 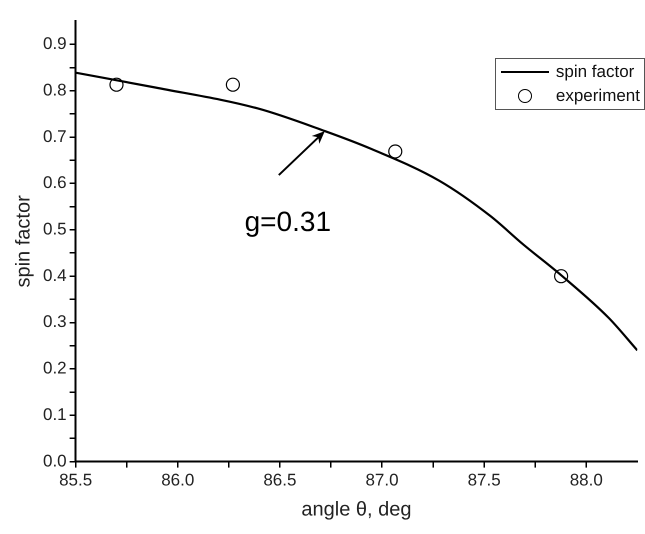 What do you see at coordinates (484, 480) in the screenshot?
I see `x-tick-label: 87.5` at bounding box center [484, 480].